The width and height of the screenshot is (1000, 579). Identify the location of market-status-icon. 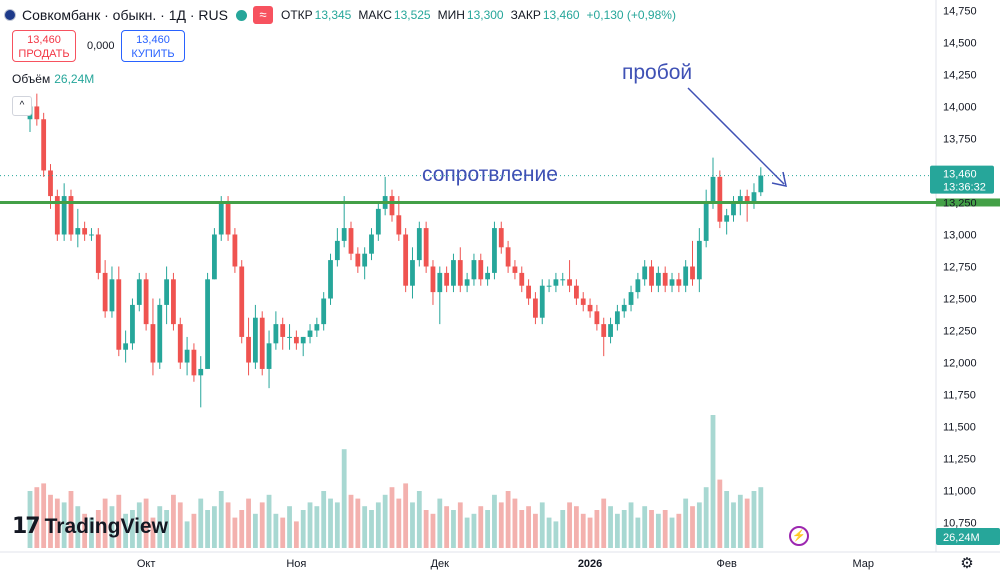
(241, 15).